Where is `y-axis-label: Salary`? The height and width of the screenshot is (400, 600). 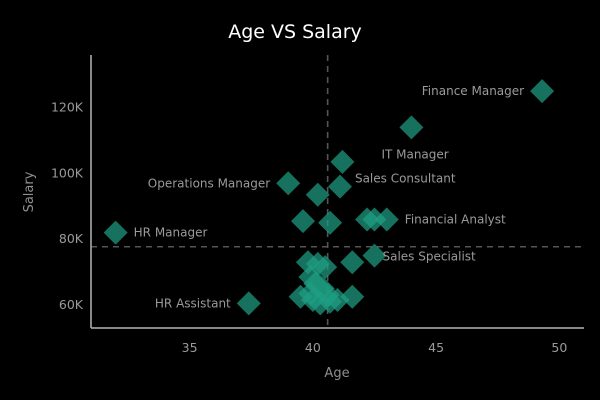 y-axis-label: Salary is located at coordinates (29, 191).